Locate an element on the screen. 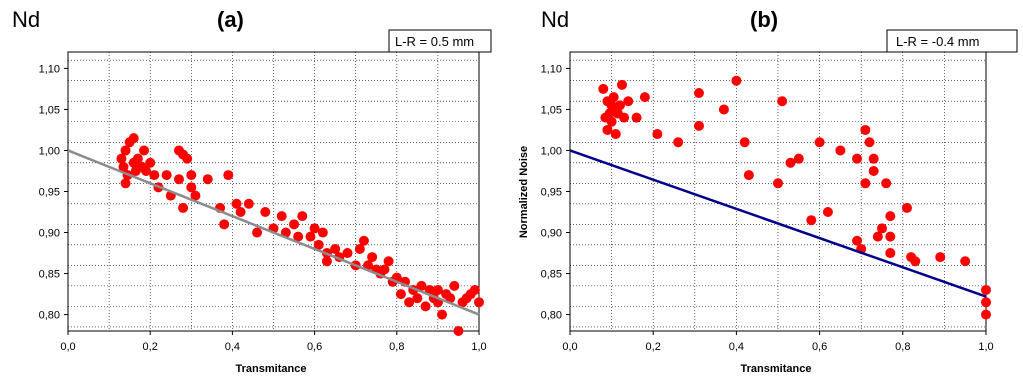 This screenshot has height=381, width=1023. y-tick-label: 1,00 is located at coordinates (49, 151).